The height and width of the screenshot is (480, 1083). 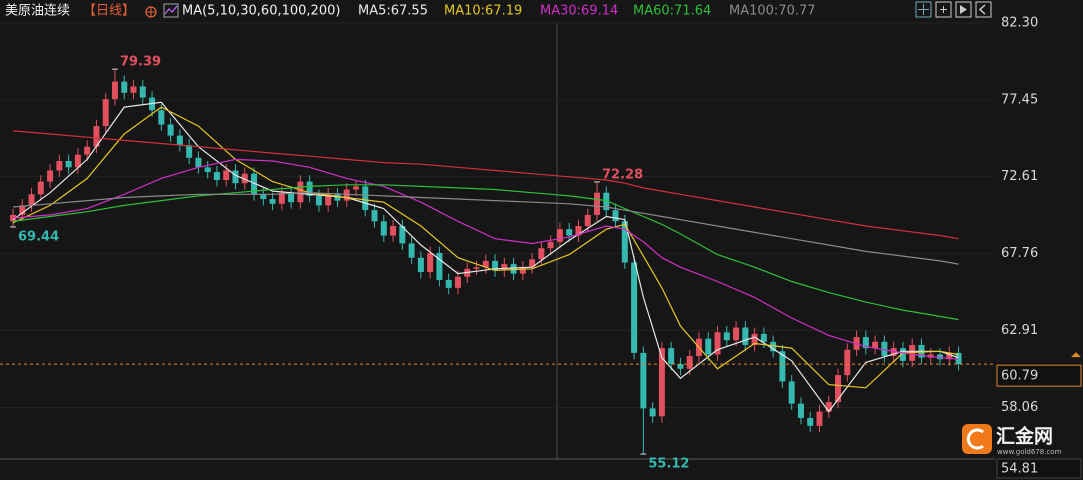 What do you see at coordinates (1019, 253) in the screenshot?
I see `y-tick-label: 67.76` at bounding box center [1019, 253].